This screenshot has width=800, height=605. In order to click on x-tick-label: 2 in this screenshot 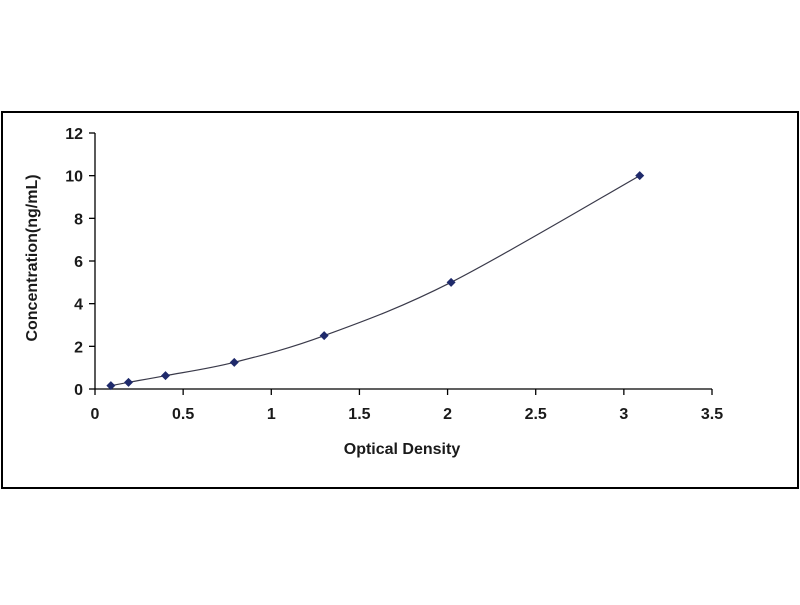, I will do `click(447, 414)`.